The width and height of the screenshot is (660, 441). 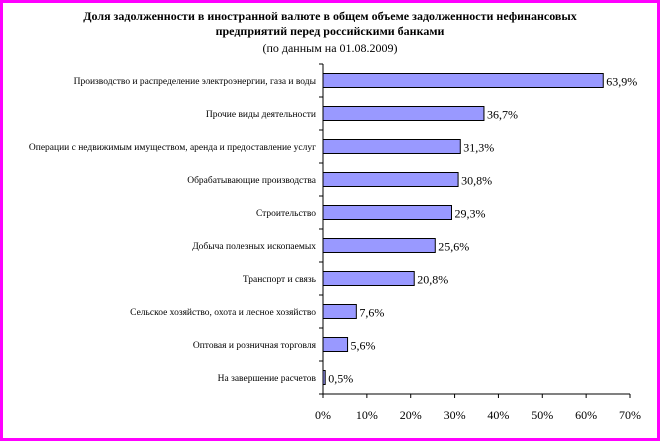 I want to click on category-label: Обрабатывающие производства, so click(x=252, y=180).